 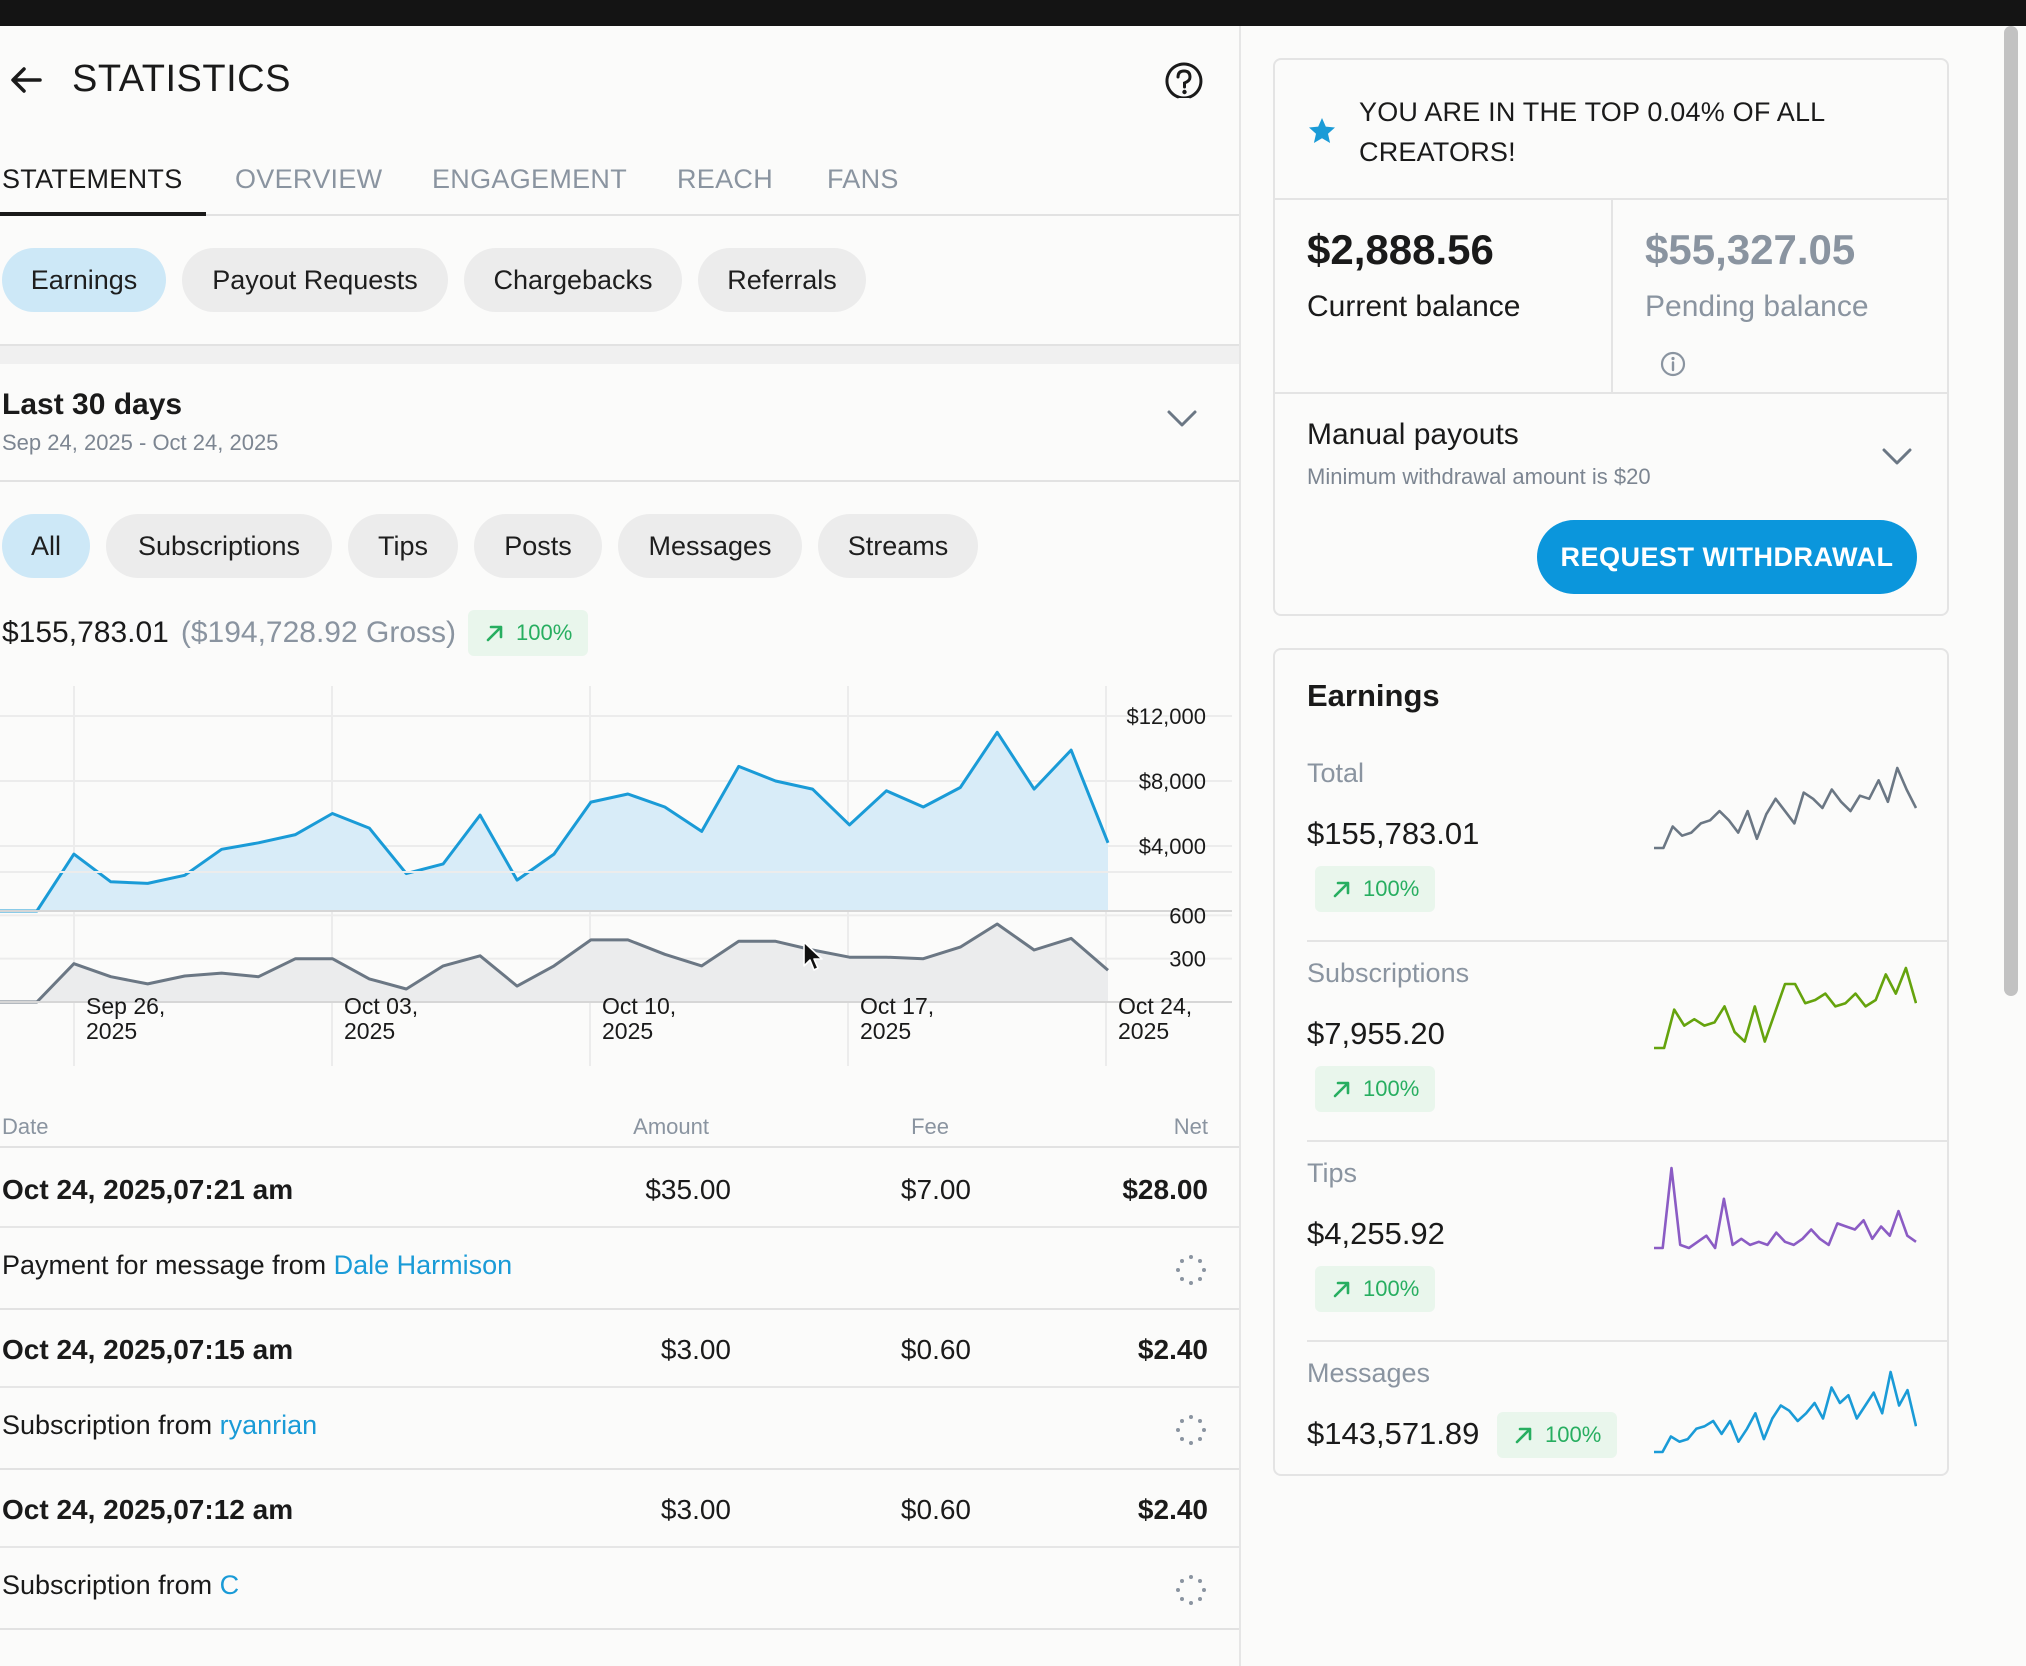 What do you see at coordinates (688, 1189) in the screenshot?
I see `row-amount: $35.00` at bounding box center [688, 1189].